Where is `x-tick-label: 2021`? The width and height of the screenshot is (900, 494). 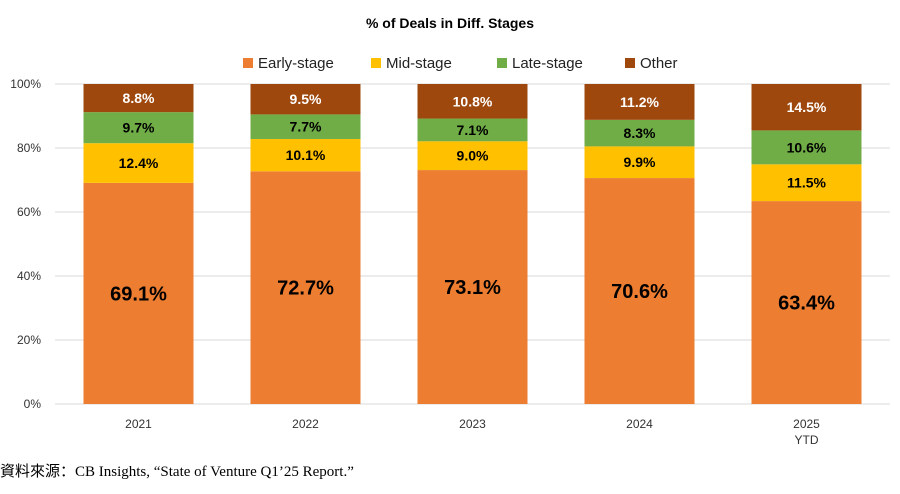
x-tick-label: 2021 is located at coordinates (138, 424).